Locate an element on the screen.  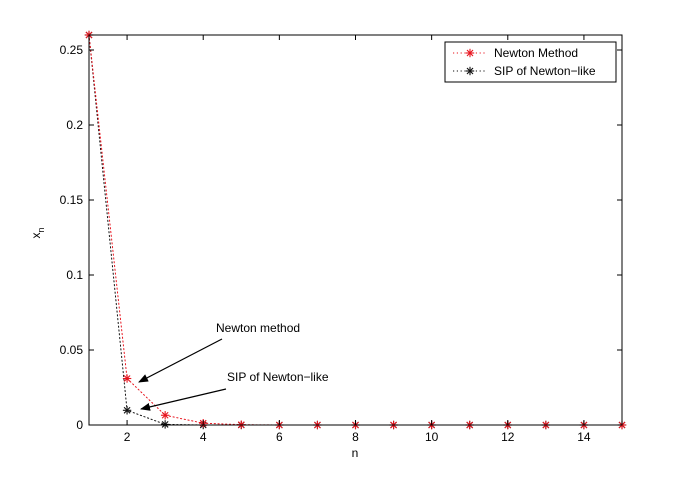
y-axis-label-main: x is located at coordinates (36, 236).